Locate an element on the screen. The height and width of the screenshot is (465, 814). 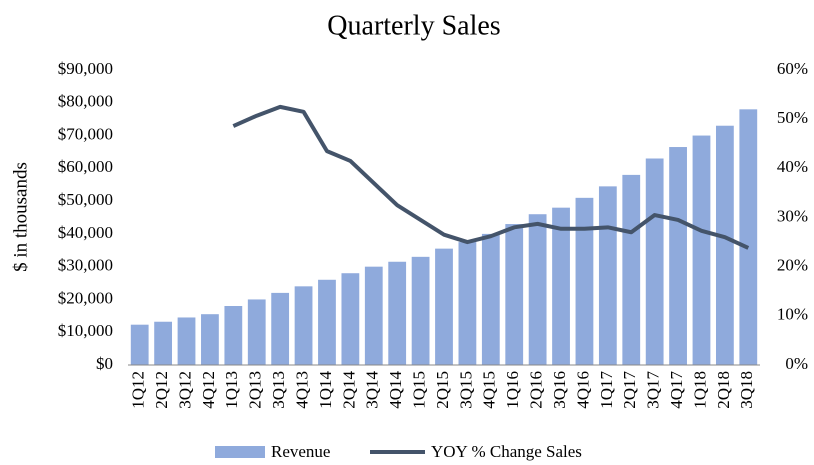
x-tick-label: 1Q16 is located at coordinates (512, 390).